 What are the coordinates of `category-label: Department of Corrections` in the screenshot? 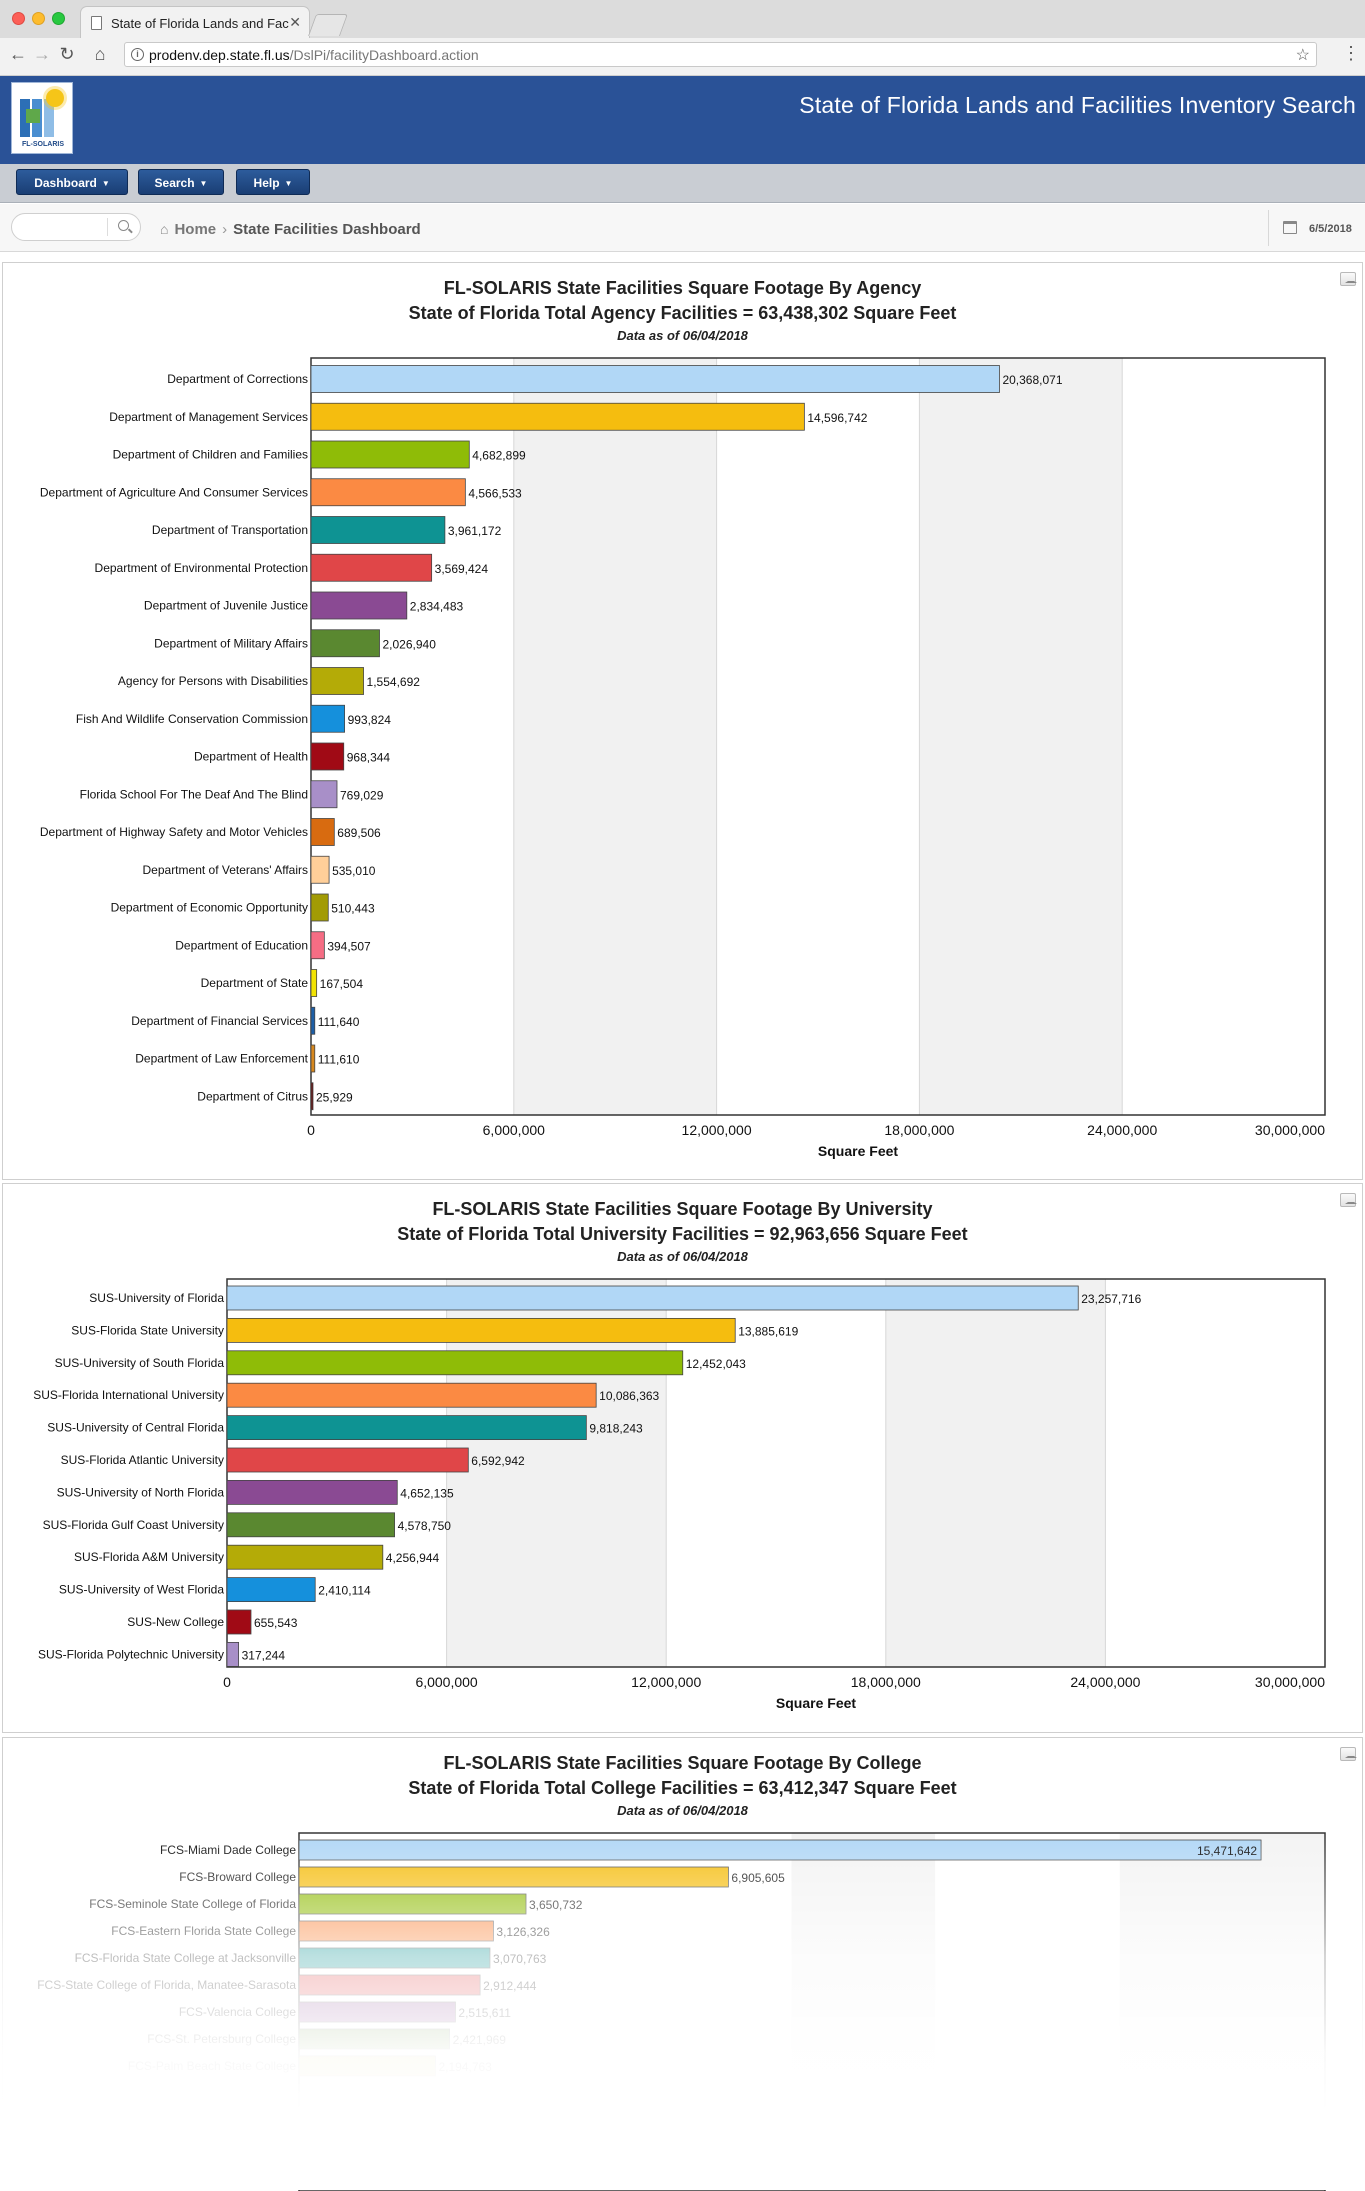 It's located at (237, 379).